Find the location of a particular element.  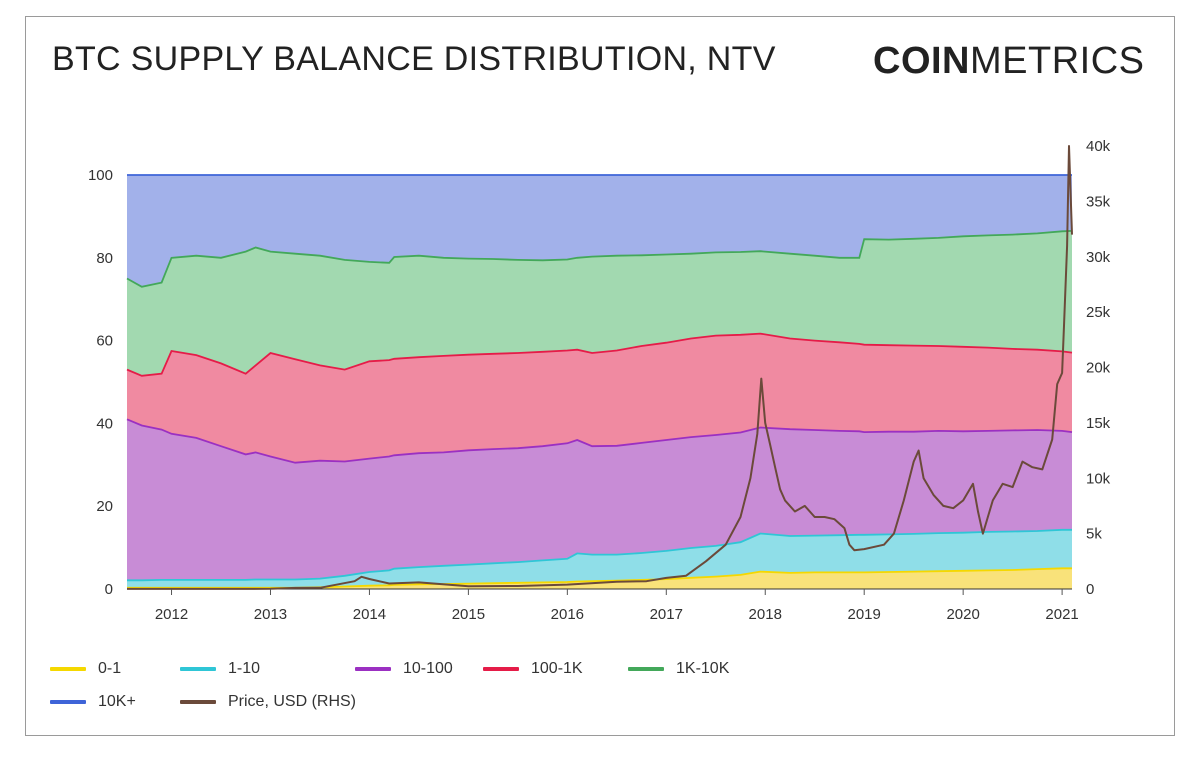

left-tick-label: 100 is located at coordinates (100, 175).